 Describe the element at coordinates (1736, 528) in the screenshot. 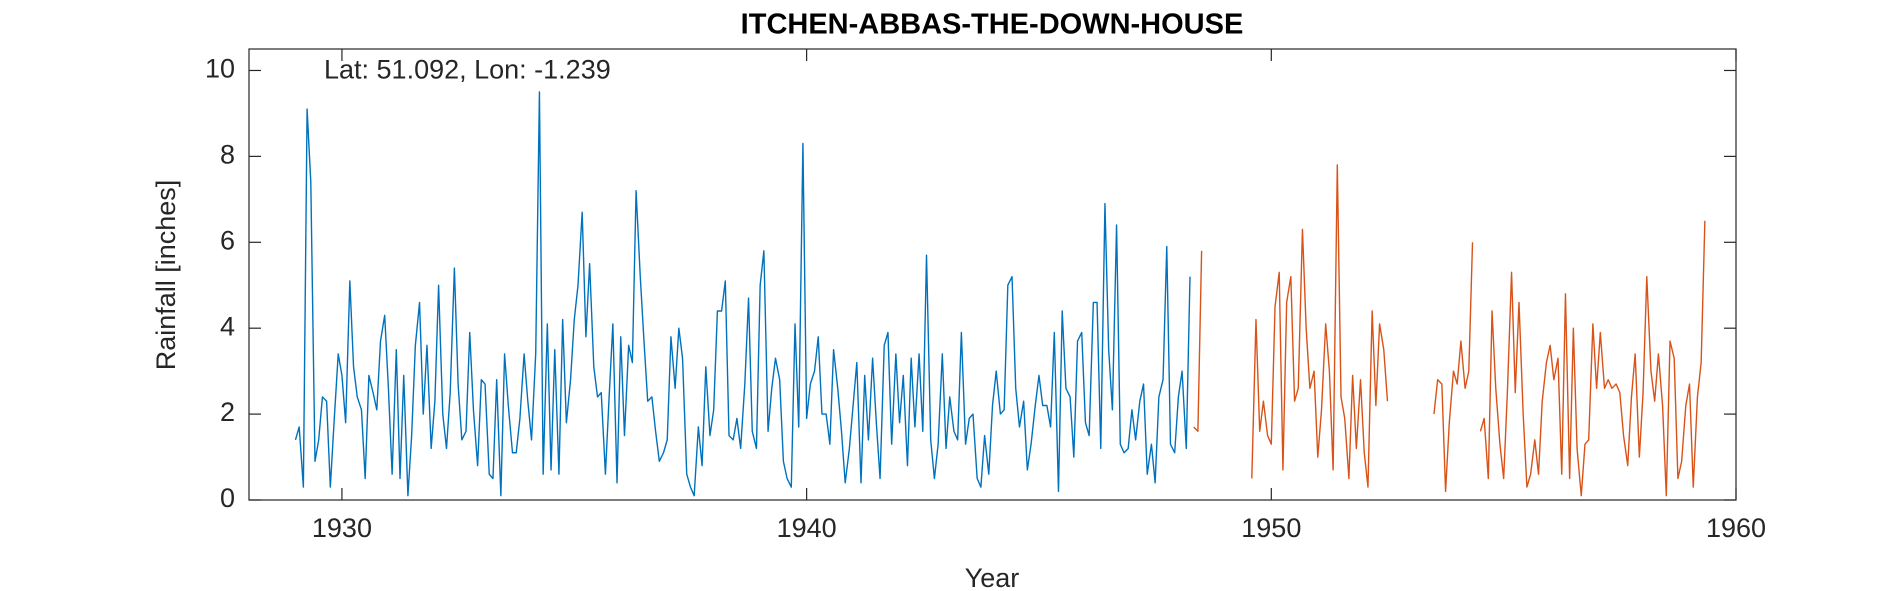

I see `x-tick-label: 1960` at that location.